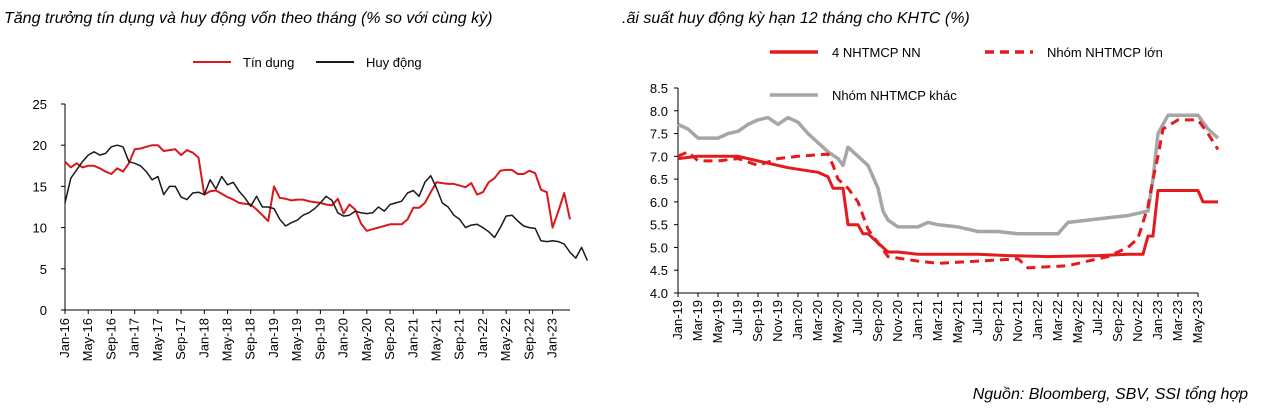  I want to click on chart2-x-tick-label: Jul-20, so click(857, 317).